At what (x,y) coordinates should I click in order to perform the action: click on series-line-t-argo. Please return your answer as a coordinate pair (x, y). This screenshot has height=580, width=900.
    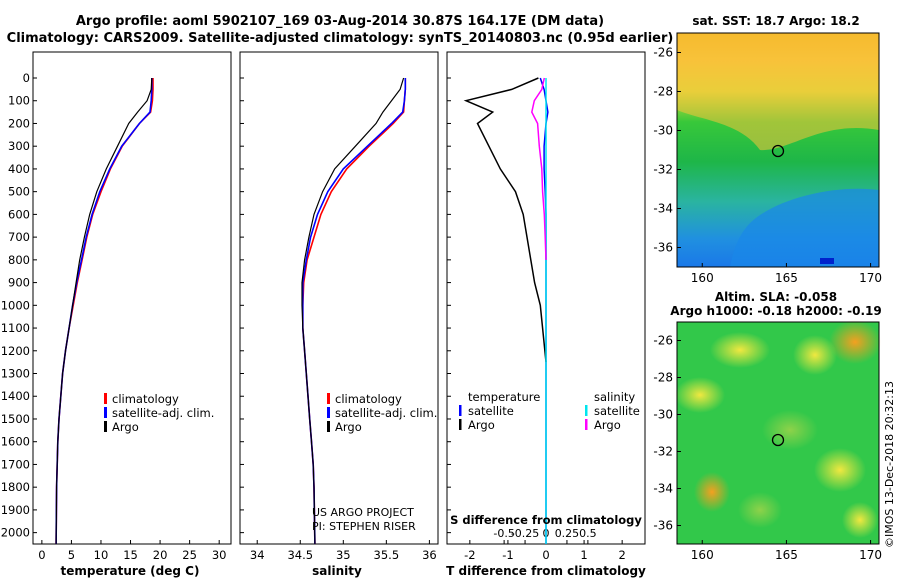
    Looking at the image, I should click on (505, 220).